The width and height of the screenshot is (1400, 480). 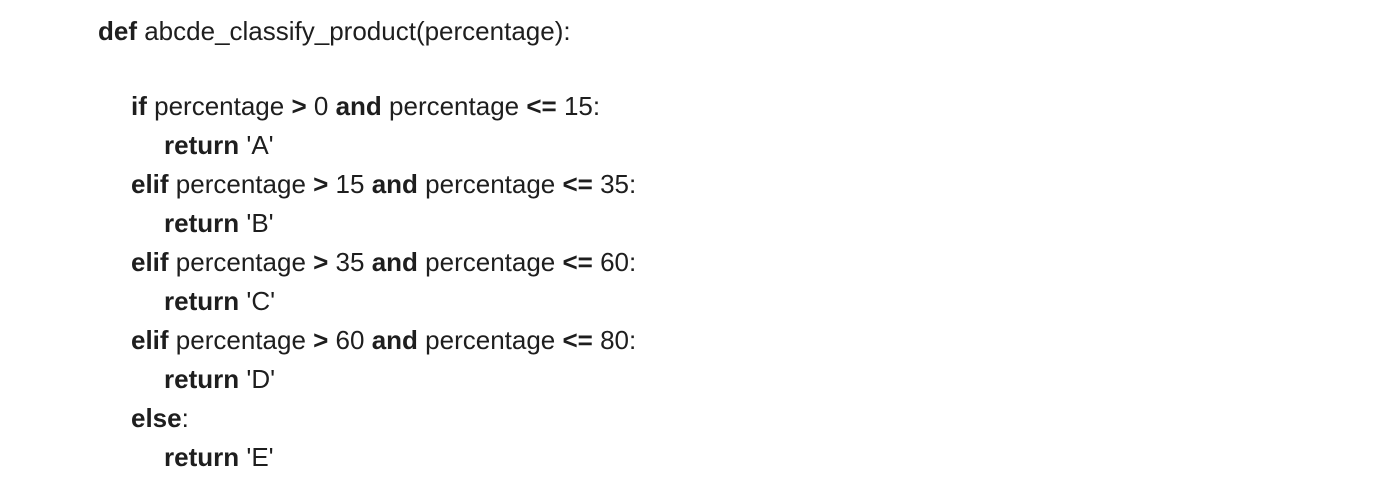 I want to click on code-text: 'A', so click(x=256, y=145).